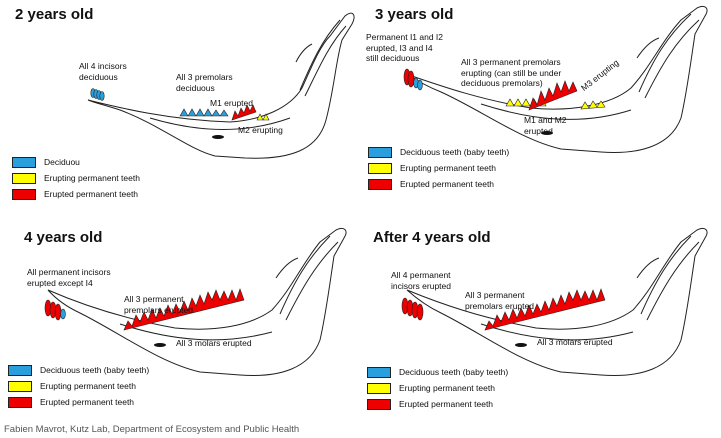 The height and width of the screenshot is (438, 721). Describe the element at coordinates (63, 237) in the screenshot. I see `panel-title: 4 years old` at that location.